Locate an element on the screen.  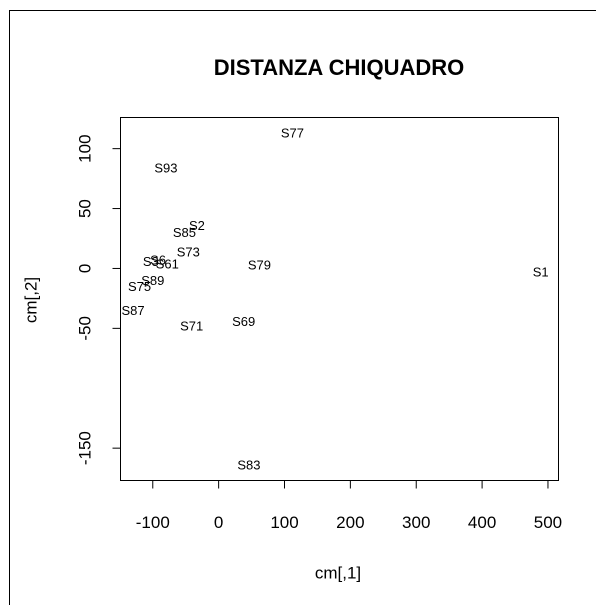
y-axis-label: cm[,2] is located at coordinates (30, 300).